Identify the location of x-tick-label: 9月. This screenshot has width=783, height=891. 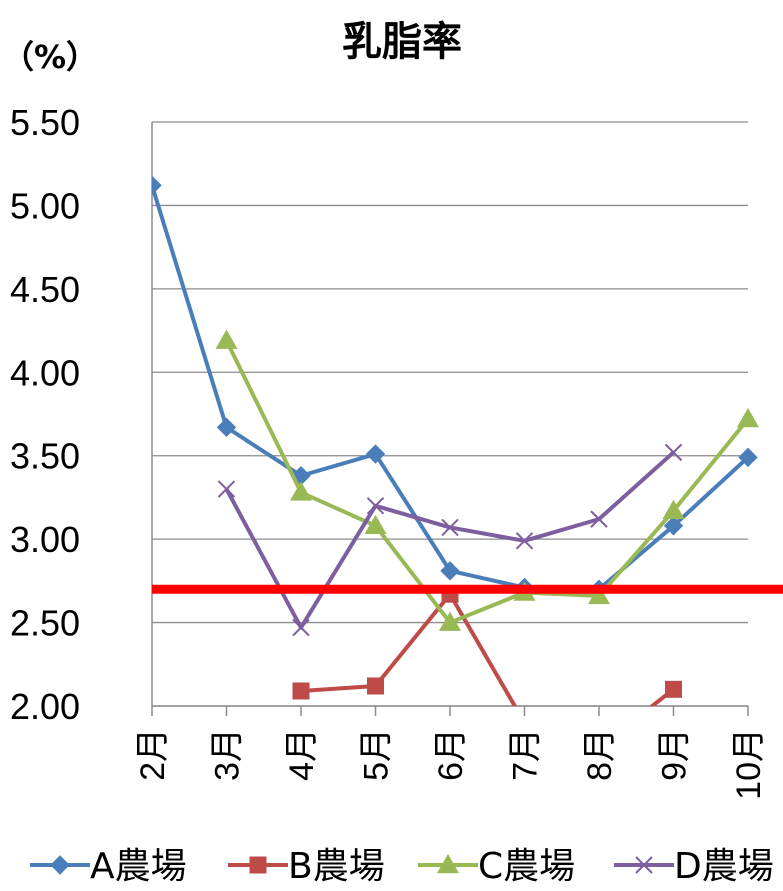
(675, 754).